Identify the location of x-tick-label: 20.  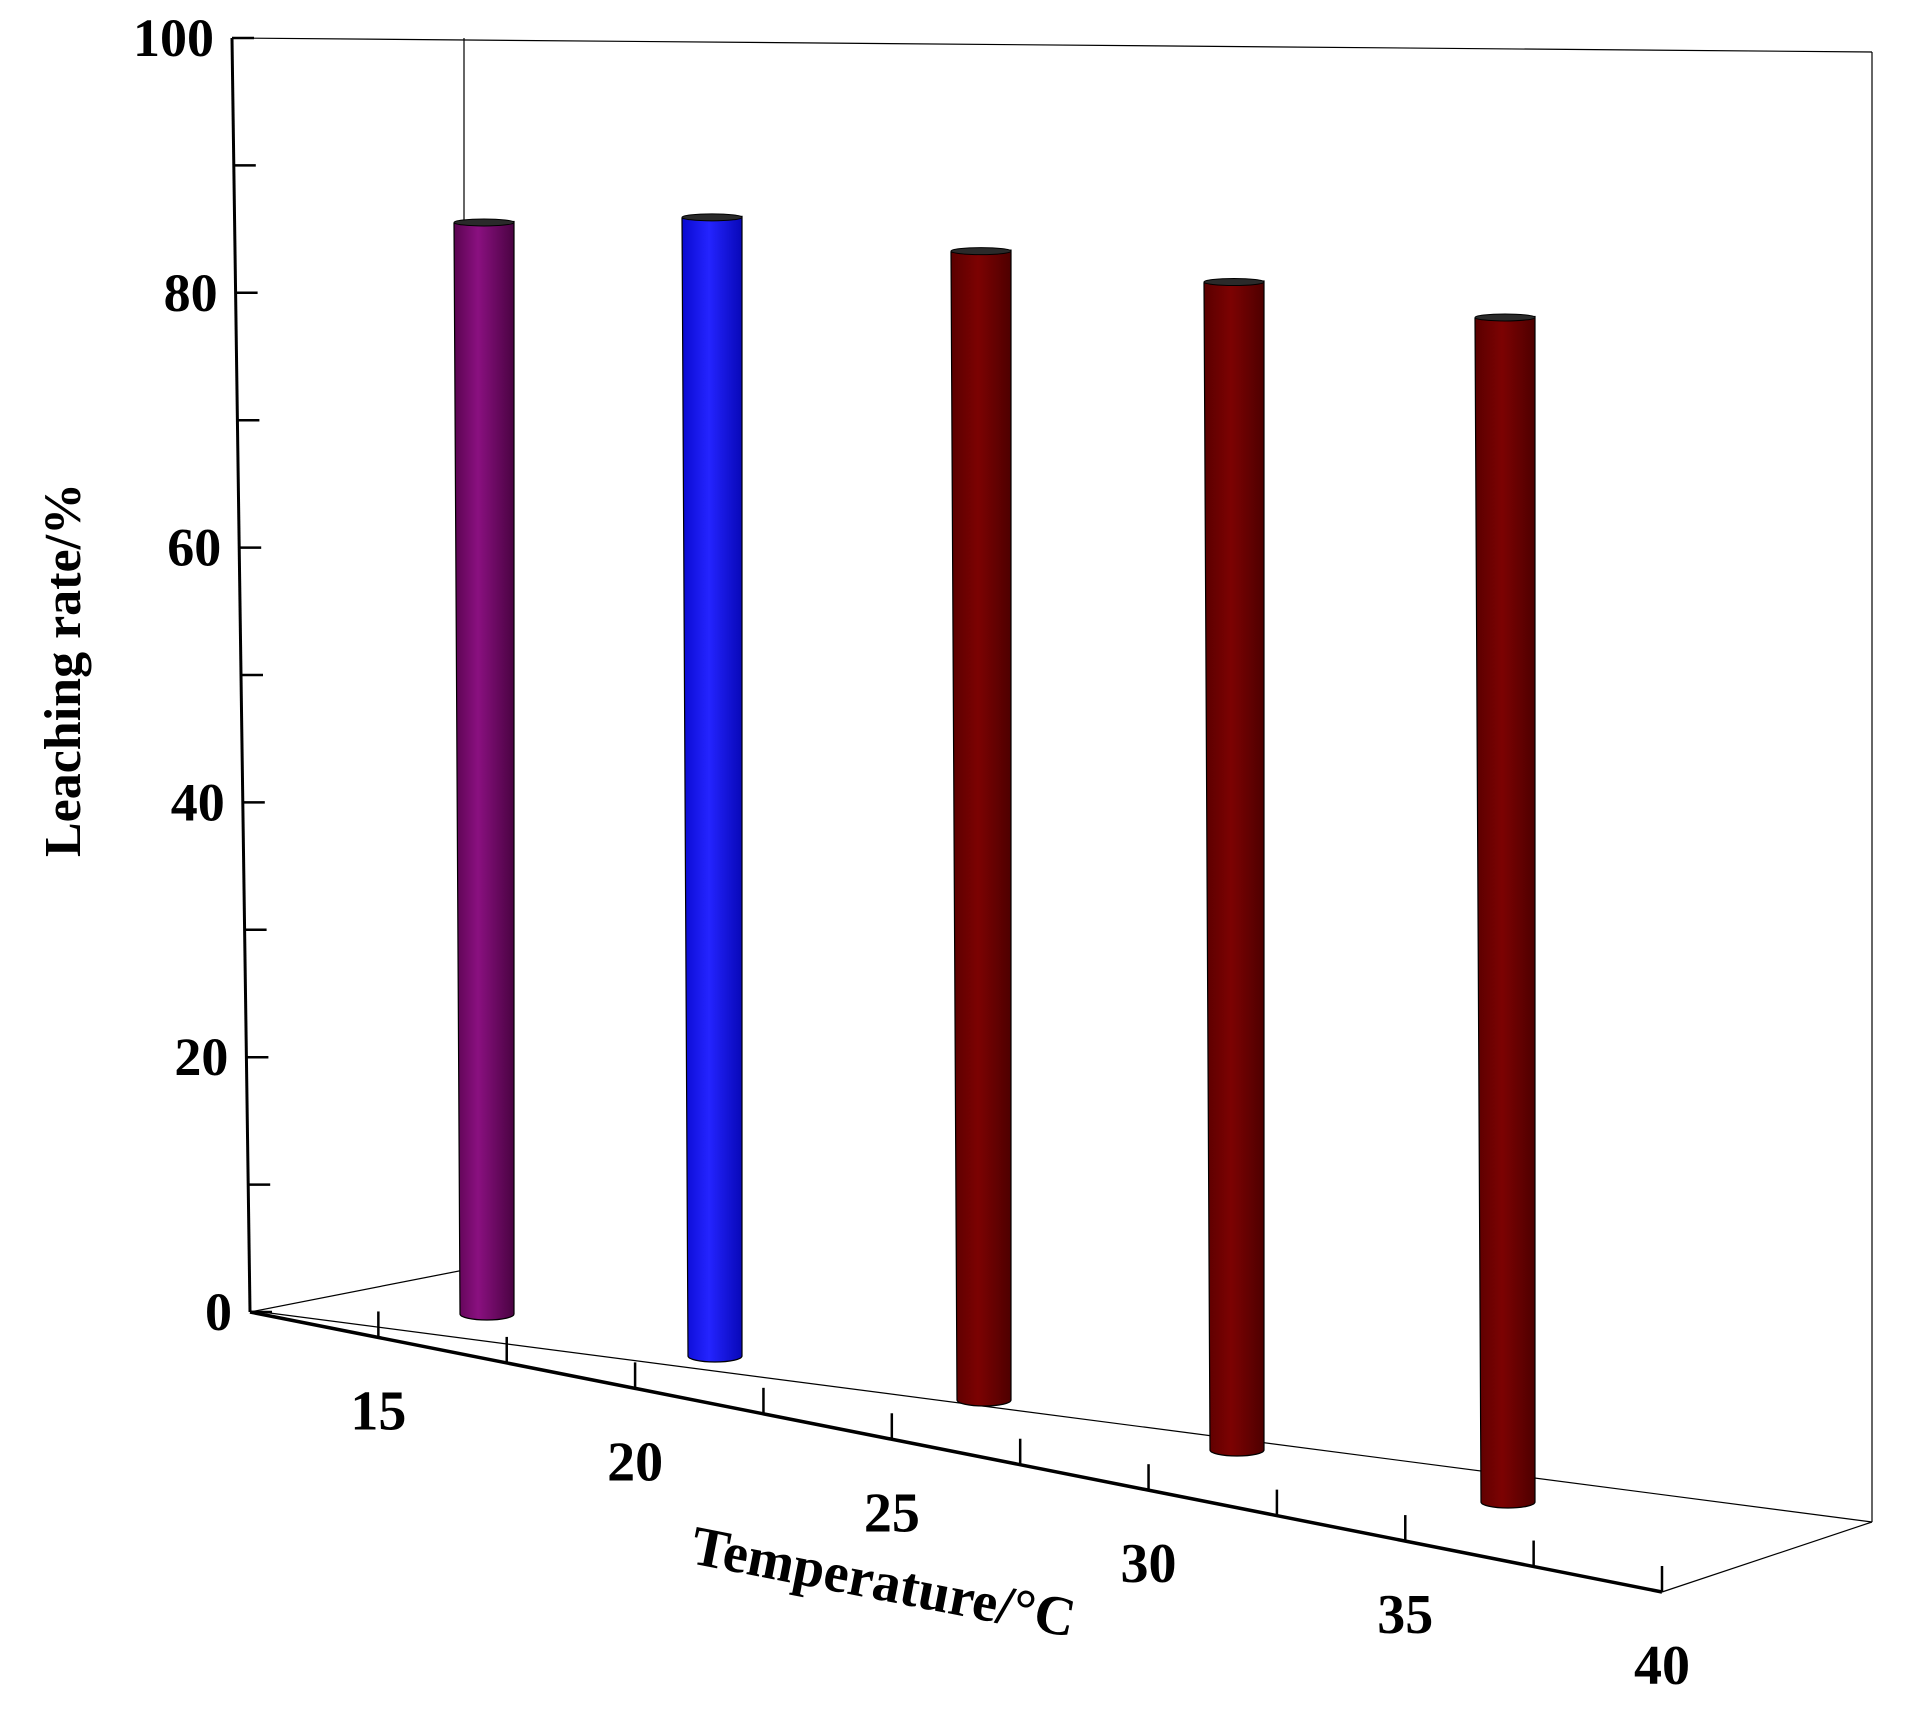
(635, 1462).